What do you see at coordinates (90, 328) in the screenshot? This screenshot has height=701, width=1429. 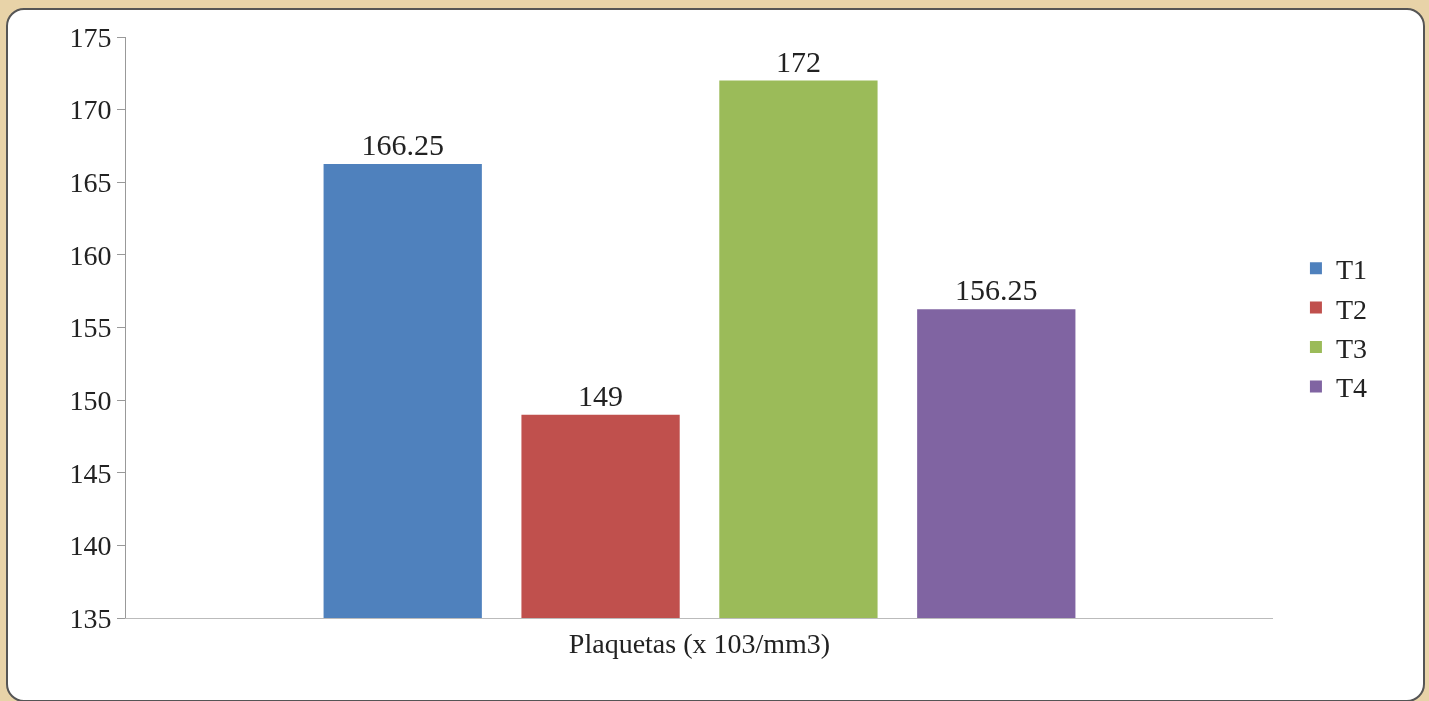 I see `y-tick-label: 155` at bounding box center [90, 328].